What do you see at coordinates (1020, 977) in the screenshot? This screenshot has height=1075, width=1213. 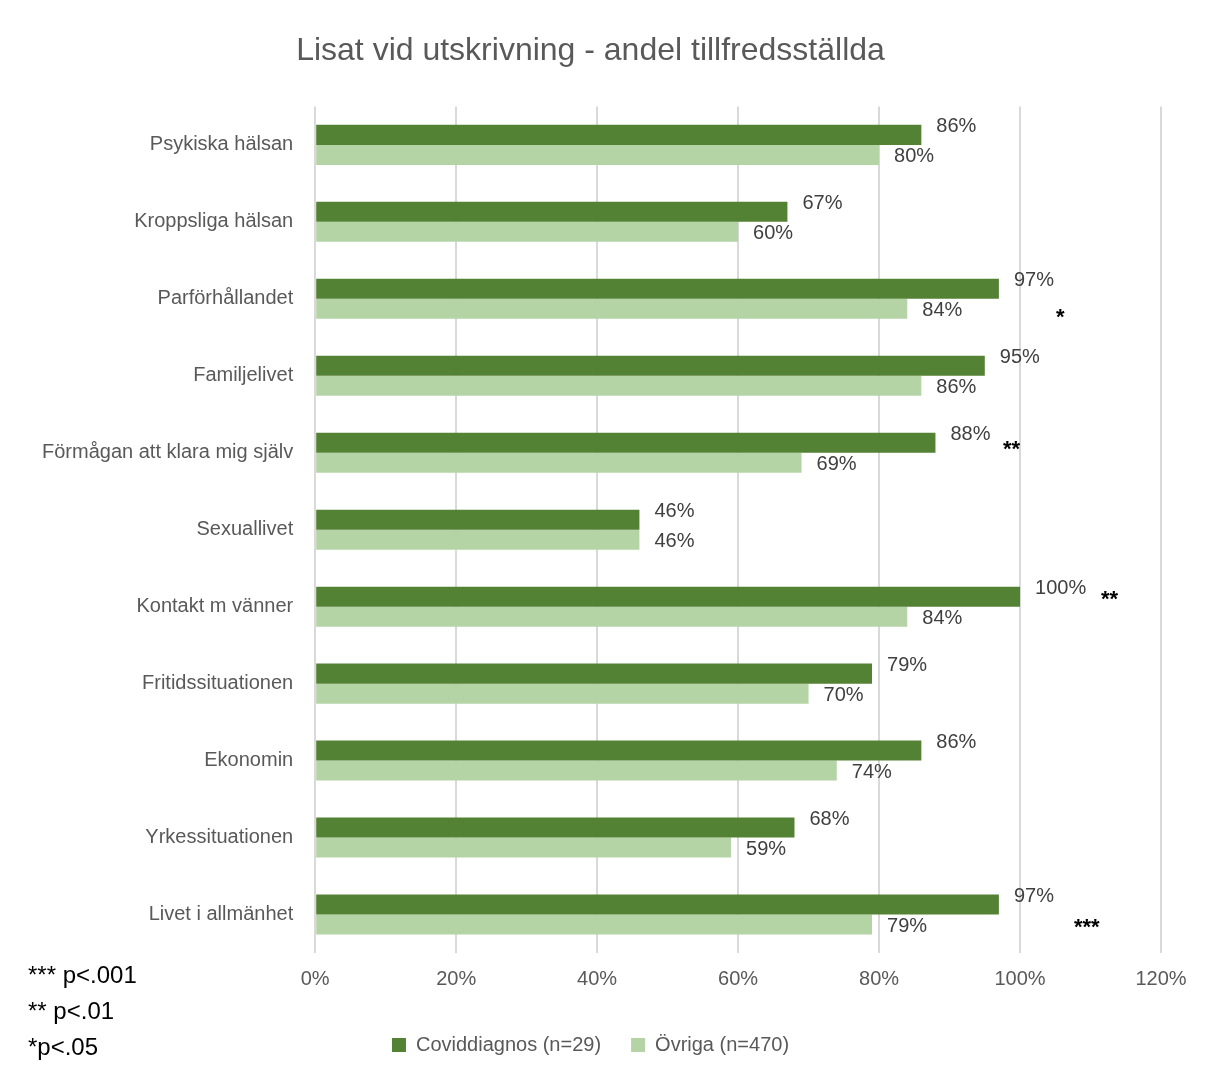 I see `x-tick-label: 100%` at bounding box center [1020, 977].